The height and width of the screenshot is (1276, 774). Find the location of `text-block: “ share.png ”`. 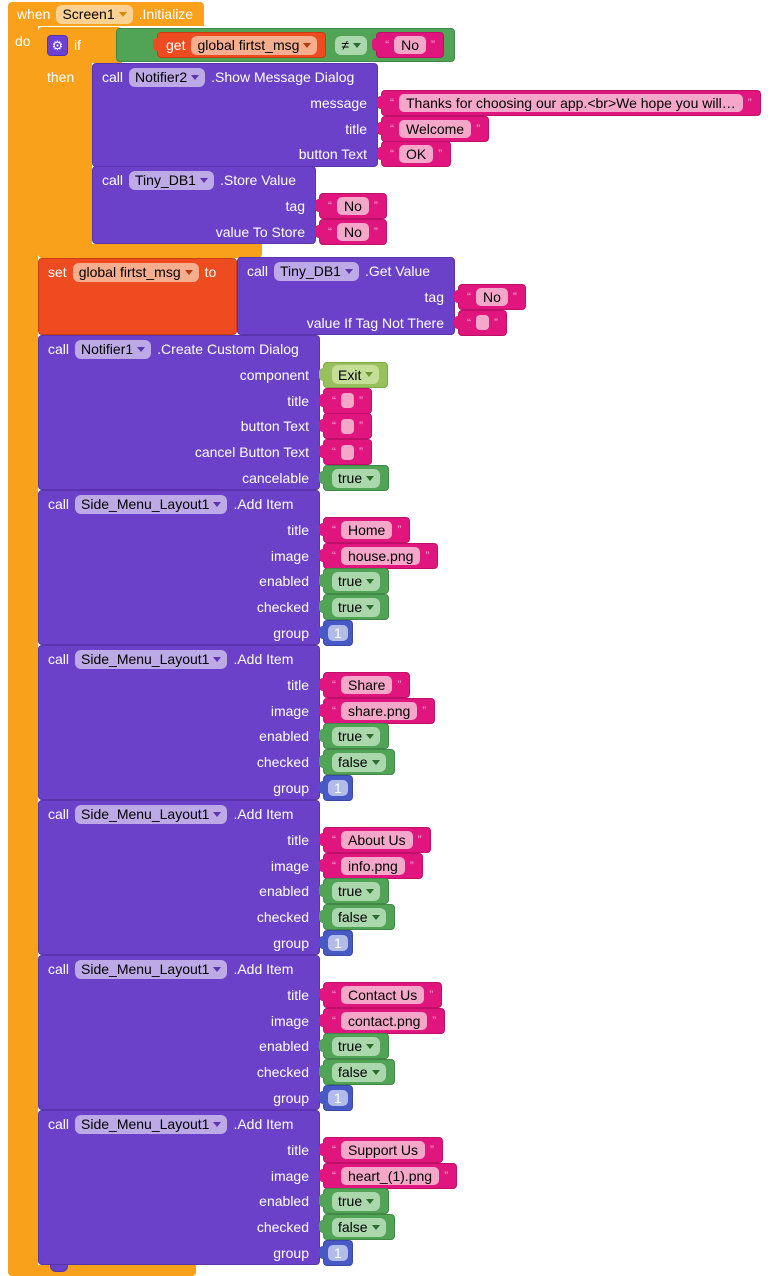

text-block: “ share.png ” is located at coordinates (377, 710).